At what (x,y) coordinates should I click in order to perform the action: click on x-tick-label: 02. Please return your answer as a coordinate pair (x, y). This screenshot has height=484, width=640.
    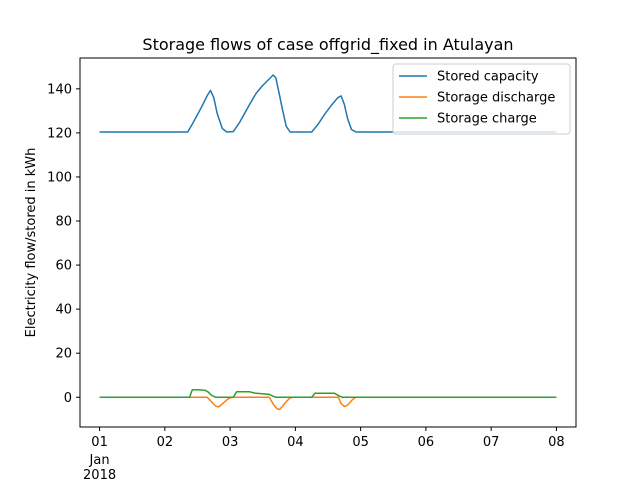
    Looking at the image, I should click on (165, 442).